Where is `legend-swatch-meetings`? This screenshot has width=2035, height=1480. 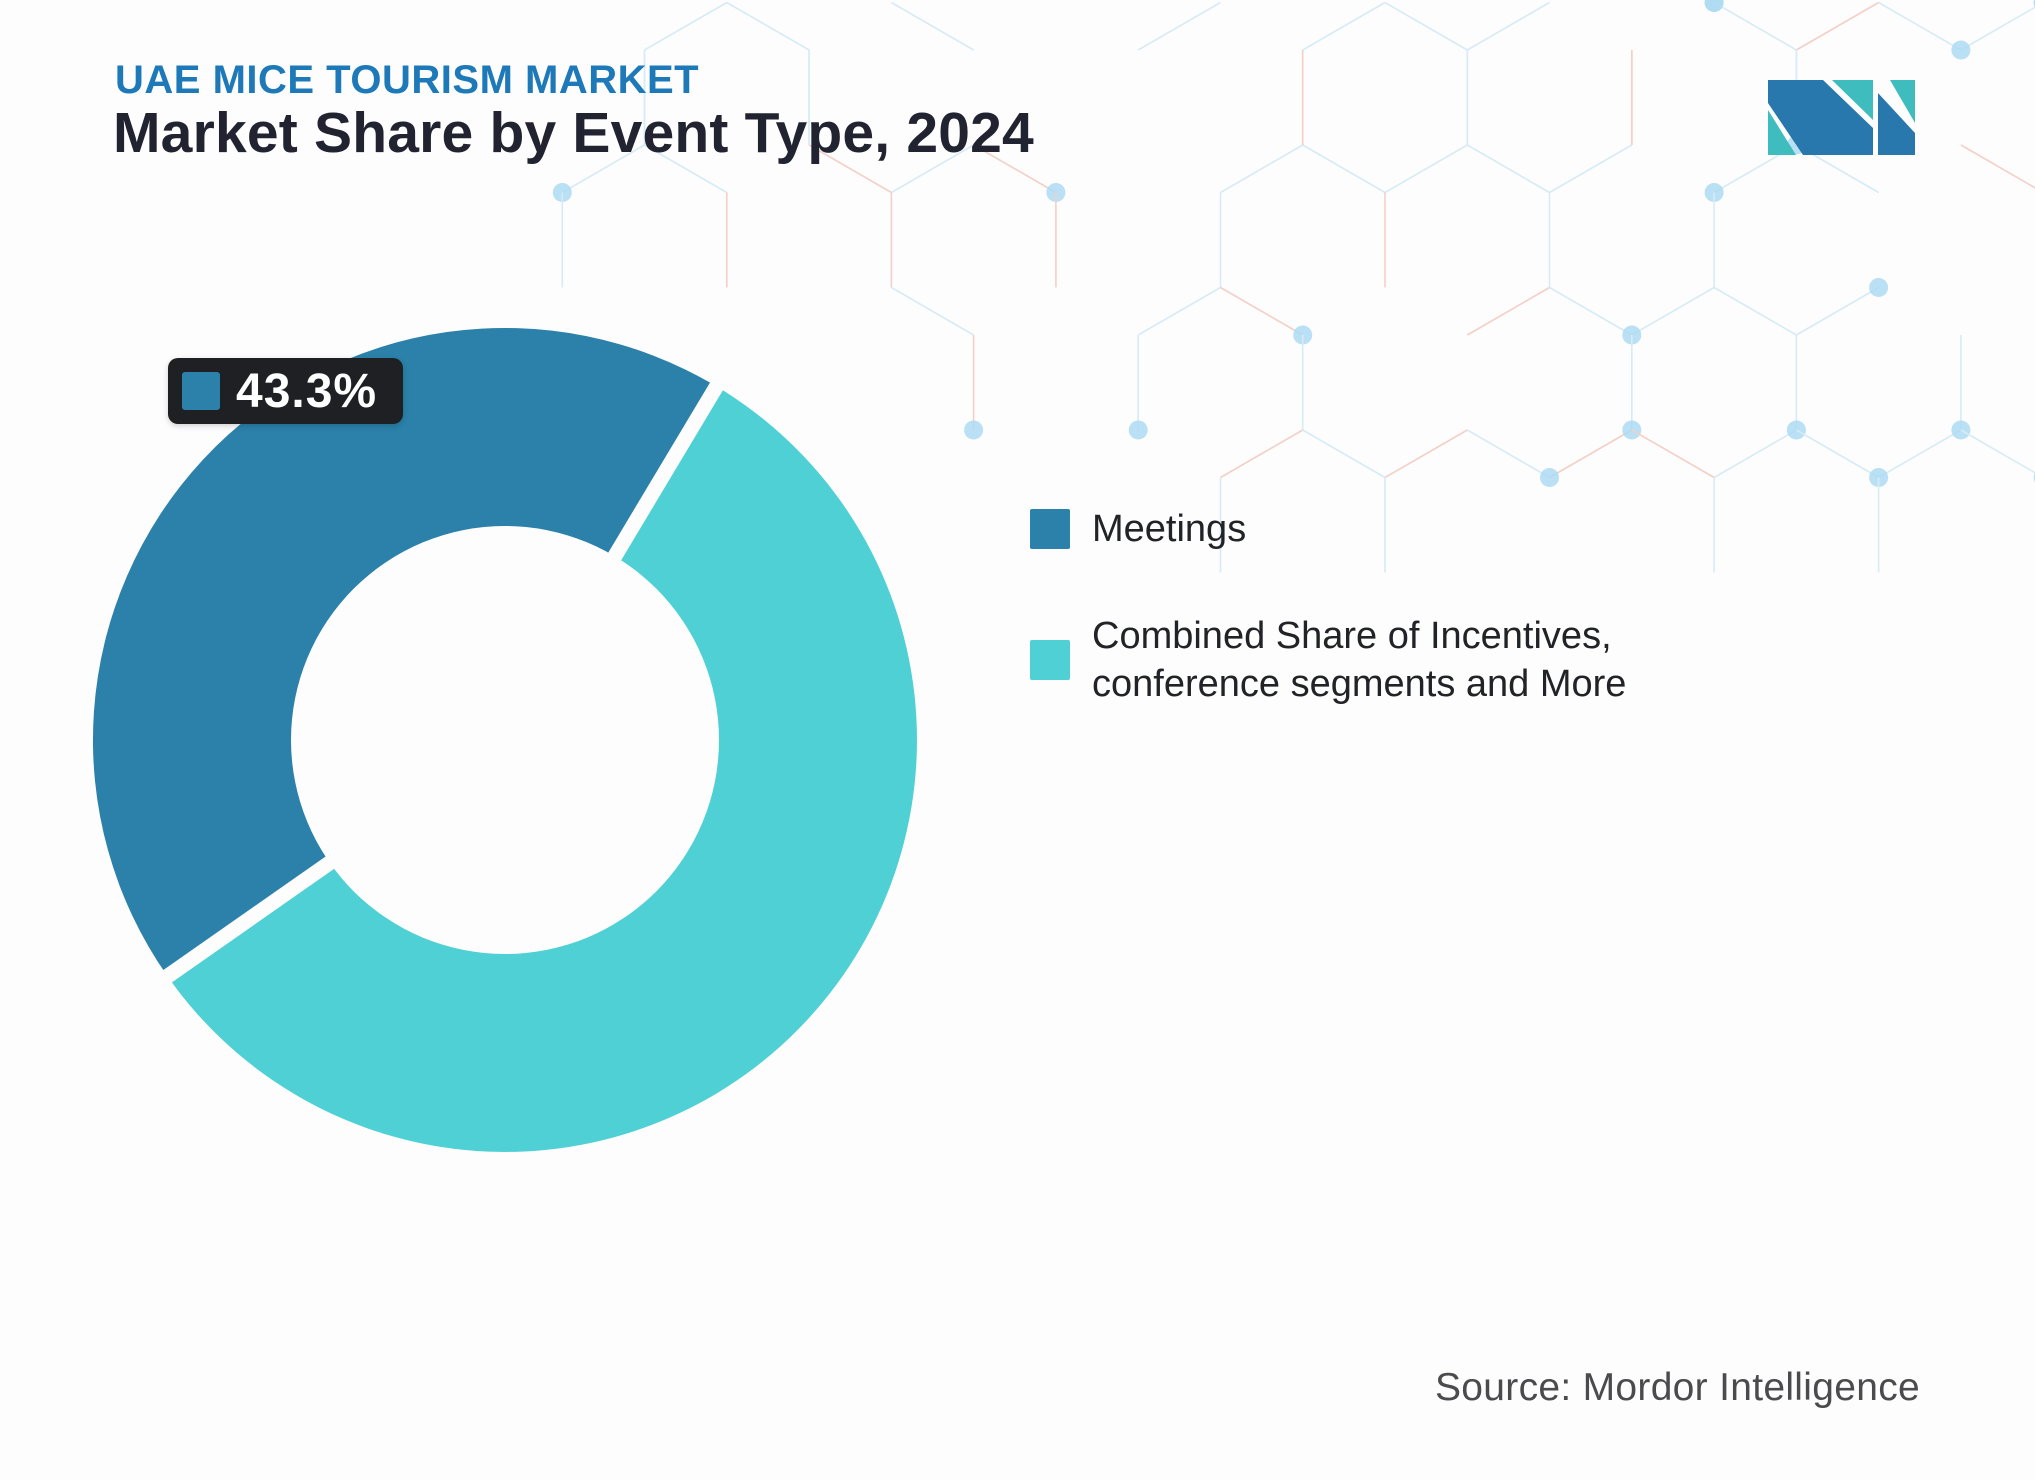
legend-swatch-meetings is located at coordinates (1050, 529).